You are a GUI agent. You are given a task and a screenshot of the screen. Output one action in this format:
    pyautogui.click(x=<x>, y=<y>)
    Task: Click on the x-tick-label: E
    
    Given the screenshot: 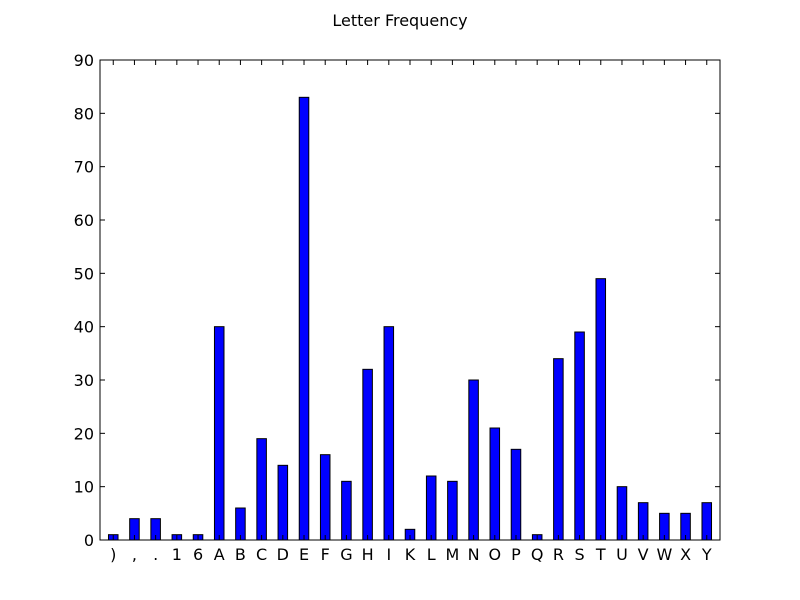 What is the action you would take?
    pyautogui.click(x=304, y=554)
    